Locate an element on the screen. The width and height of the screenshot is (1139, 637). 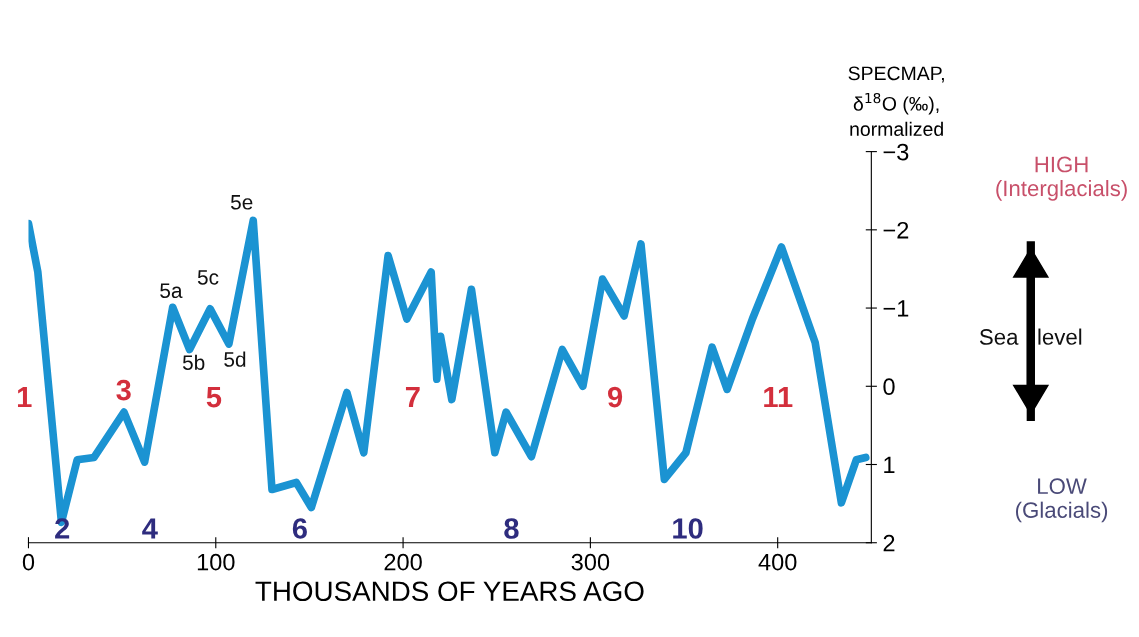
annotation: 5b is located at coordinates (193, 362).